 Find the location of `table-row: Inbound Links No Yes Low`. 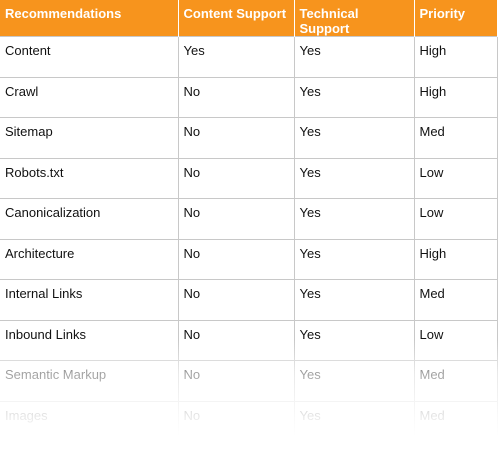

table-row: Inbound Links No Yes Low is located at coordinates (249, 340).